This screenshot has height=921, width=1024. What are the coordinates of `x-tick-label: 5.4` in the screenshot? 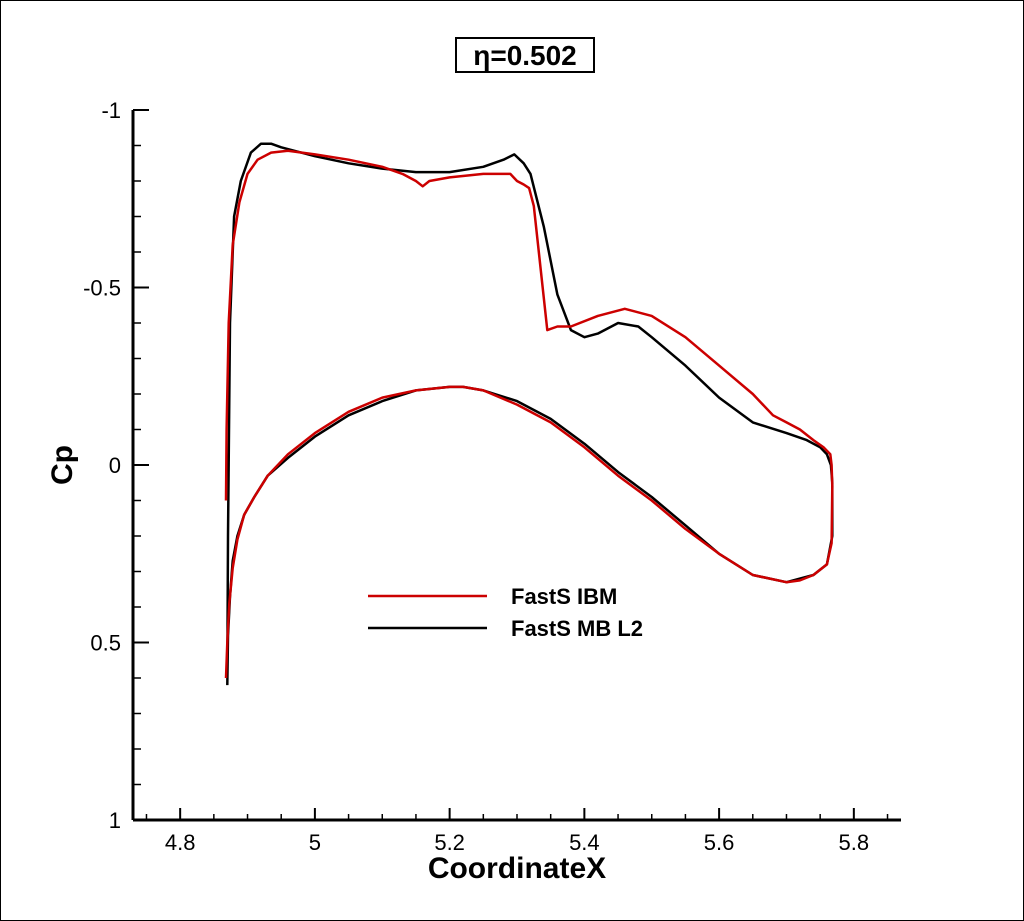 It's located at (584, 842).